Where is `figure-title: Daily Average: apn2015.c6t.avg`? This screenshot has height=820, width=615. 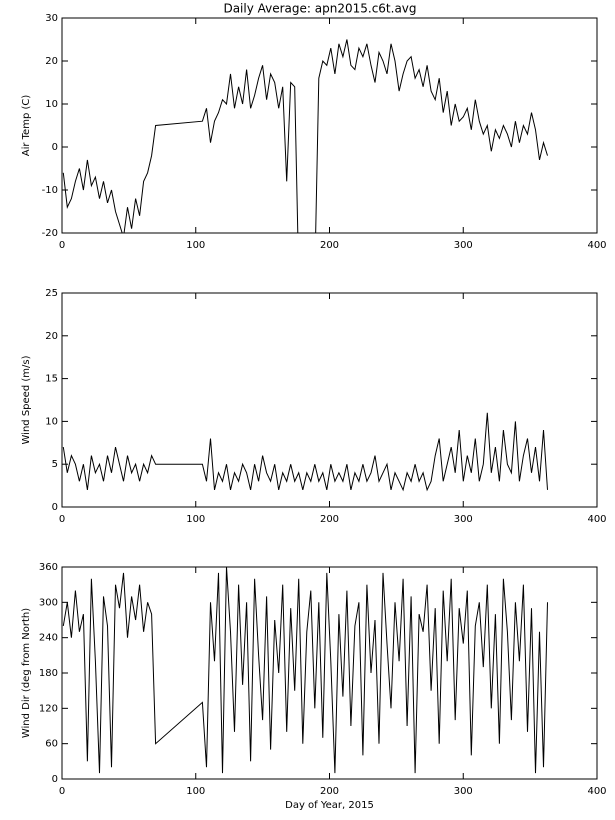
figure-title: Daily Average: apn2015.c6t.avg is located at coordinates (319, 9).